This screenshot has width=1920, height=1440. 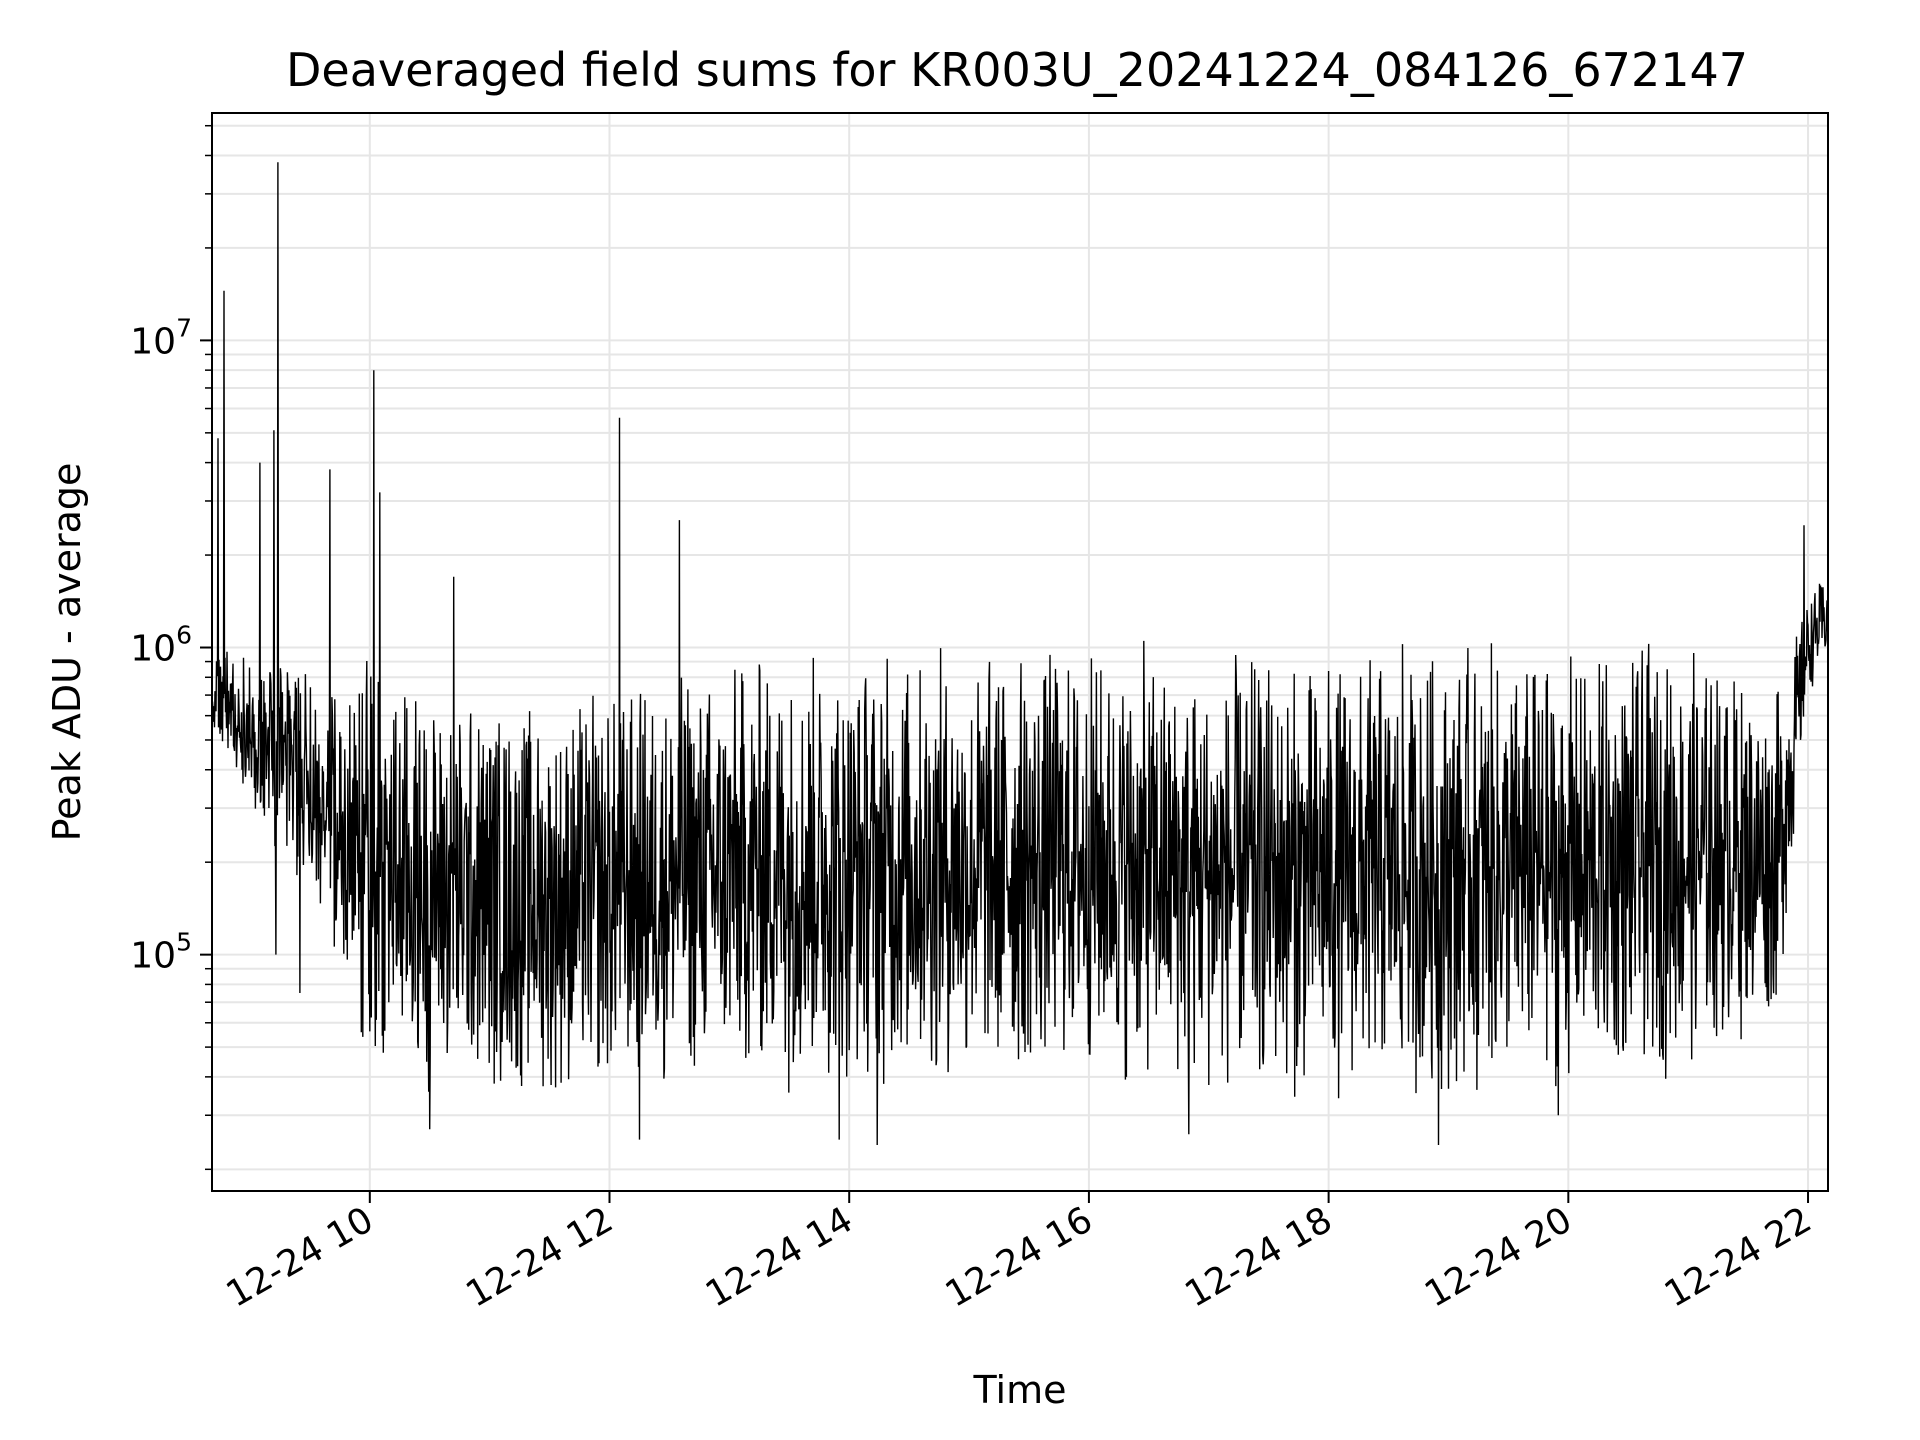 I want to click on y-tick-label: 10⁶, so click(x=161, y=645).